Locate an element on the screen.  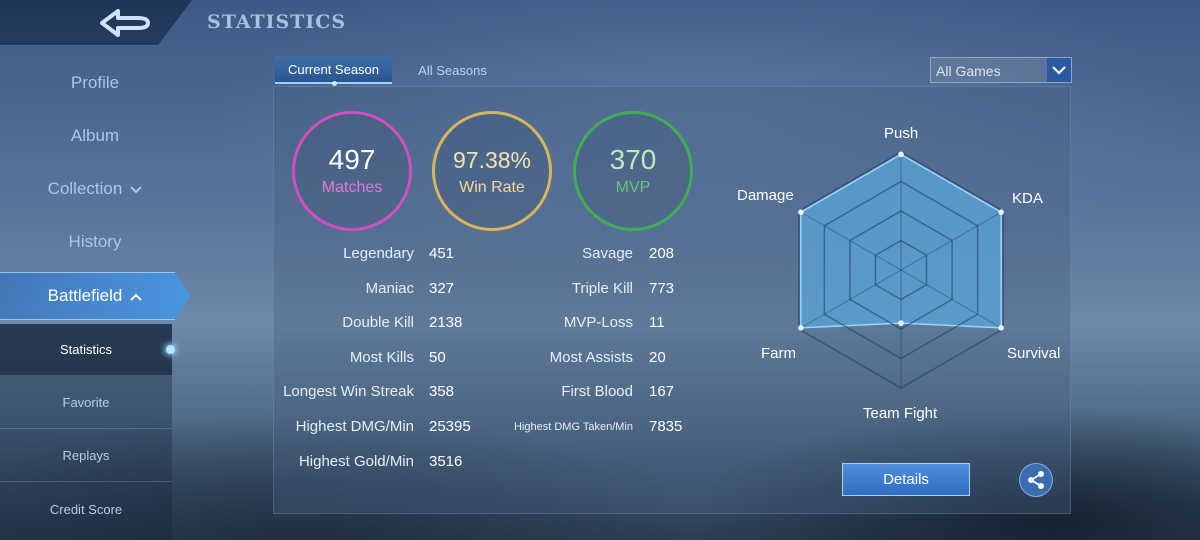
sidebar-subitem-label: Replays is located at coordinates (86, 455).